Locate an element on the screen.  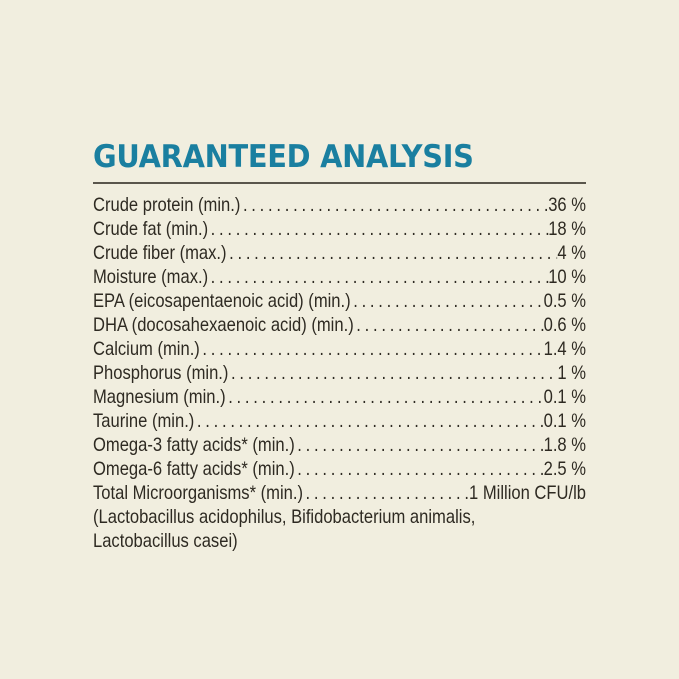
nutrient-value: 1 Million CFU/lb is located at coordinates (527, 493).